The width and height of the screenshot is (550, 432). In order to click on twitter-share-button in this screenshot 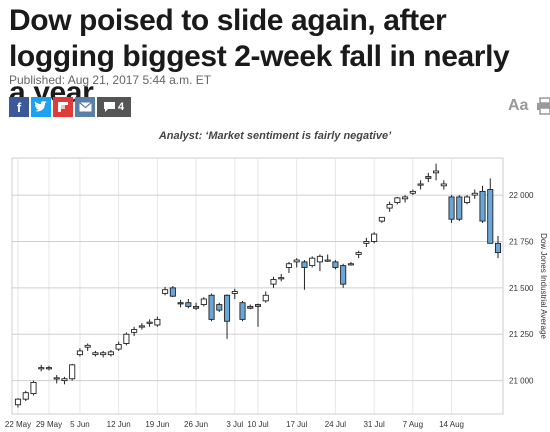, I will do `click(41, 107)`.